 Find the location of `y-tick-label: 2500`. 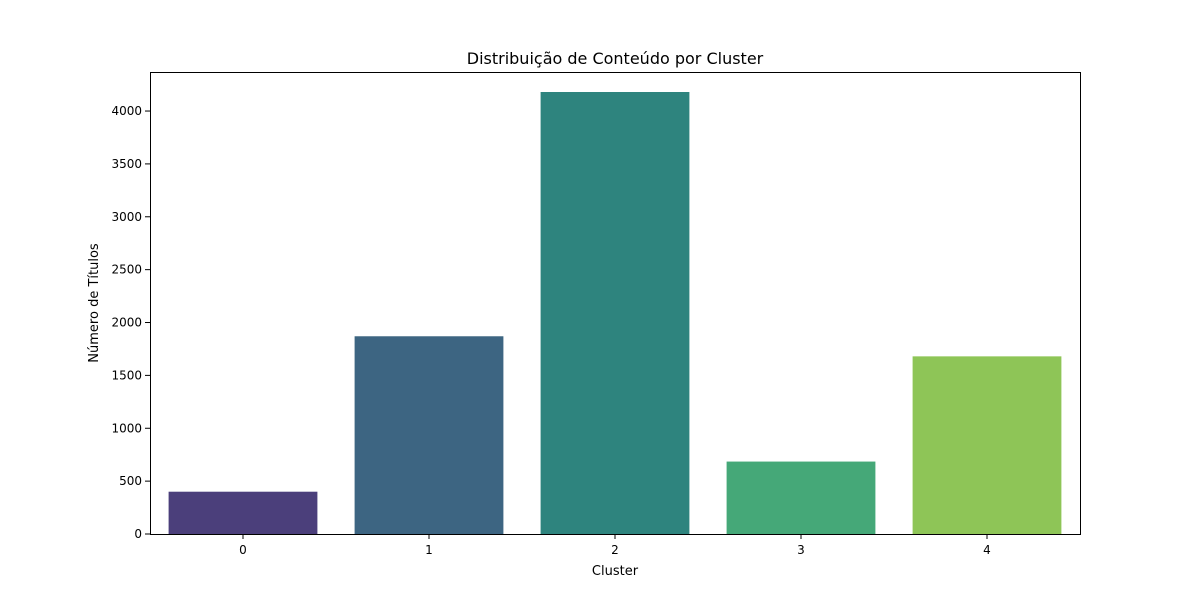

y-tick-label: 2500 is located at coordinates (126, 270).